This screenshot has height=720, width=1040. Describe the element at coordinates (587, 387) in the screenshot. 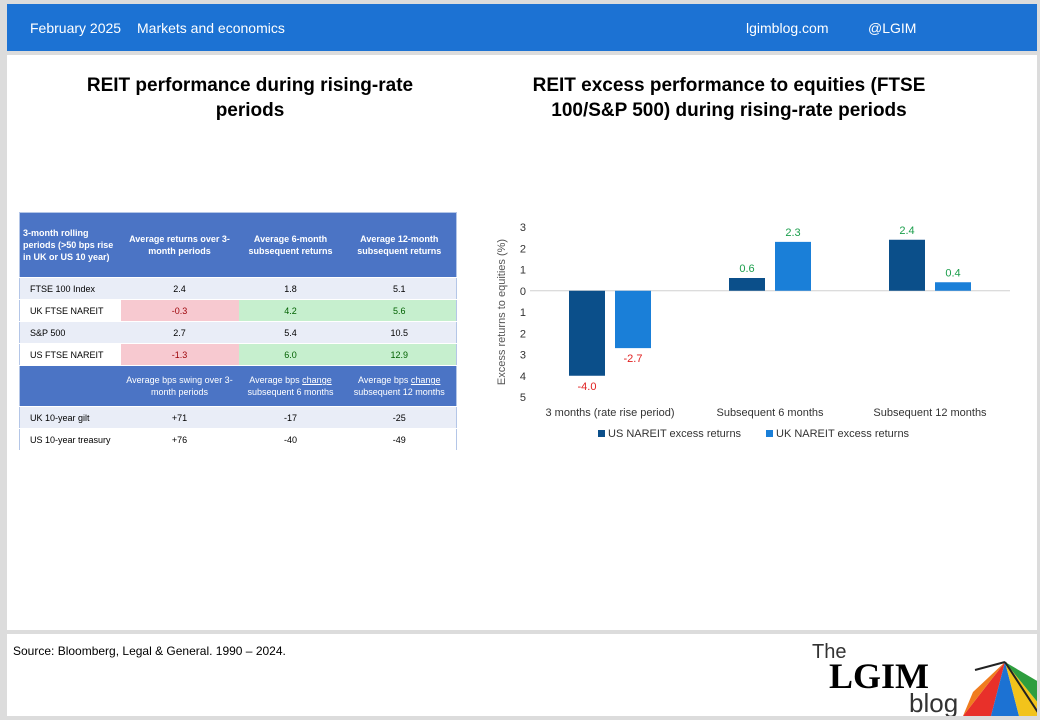

I see `data-label: -4.0` at that location.